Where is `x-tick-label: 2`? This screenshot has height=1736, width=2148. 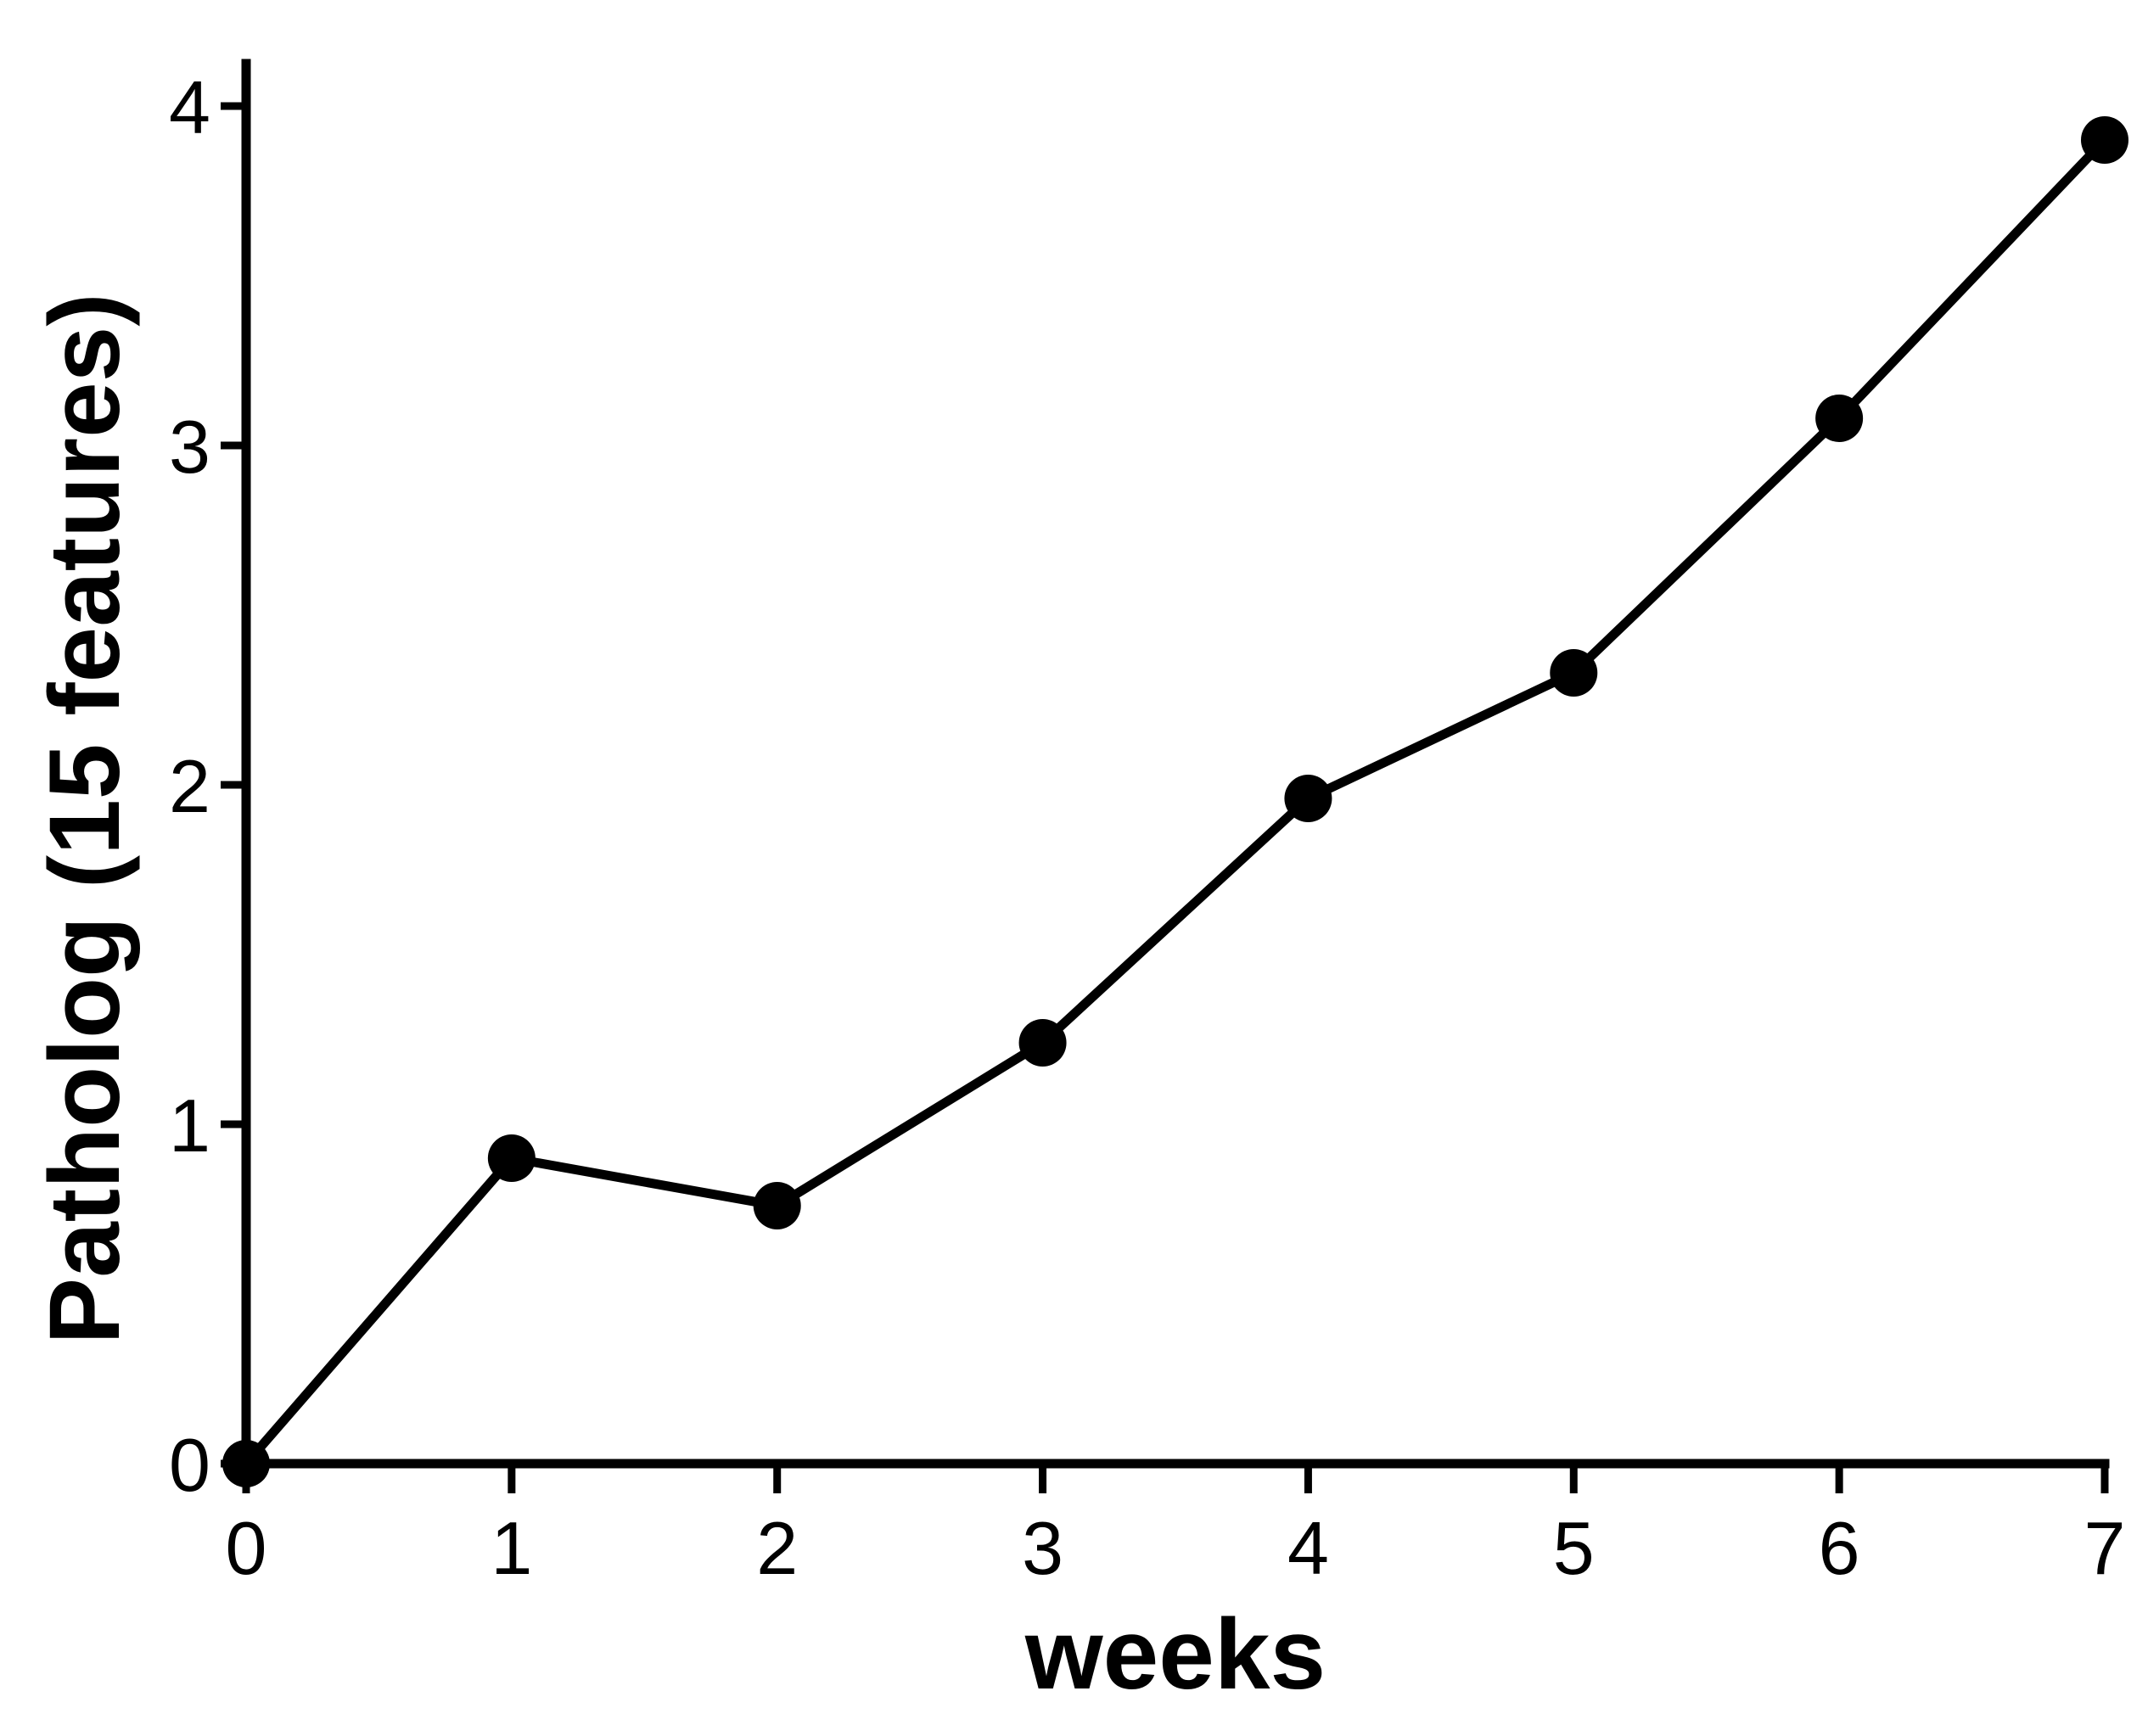 x-tick-label: 2 is located at coordinates (777, 1548).